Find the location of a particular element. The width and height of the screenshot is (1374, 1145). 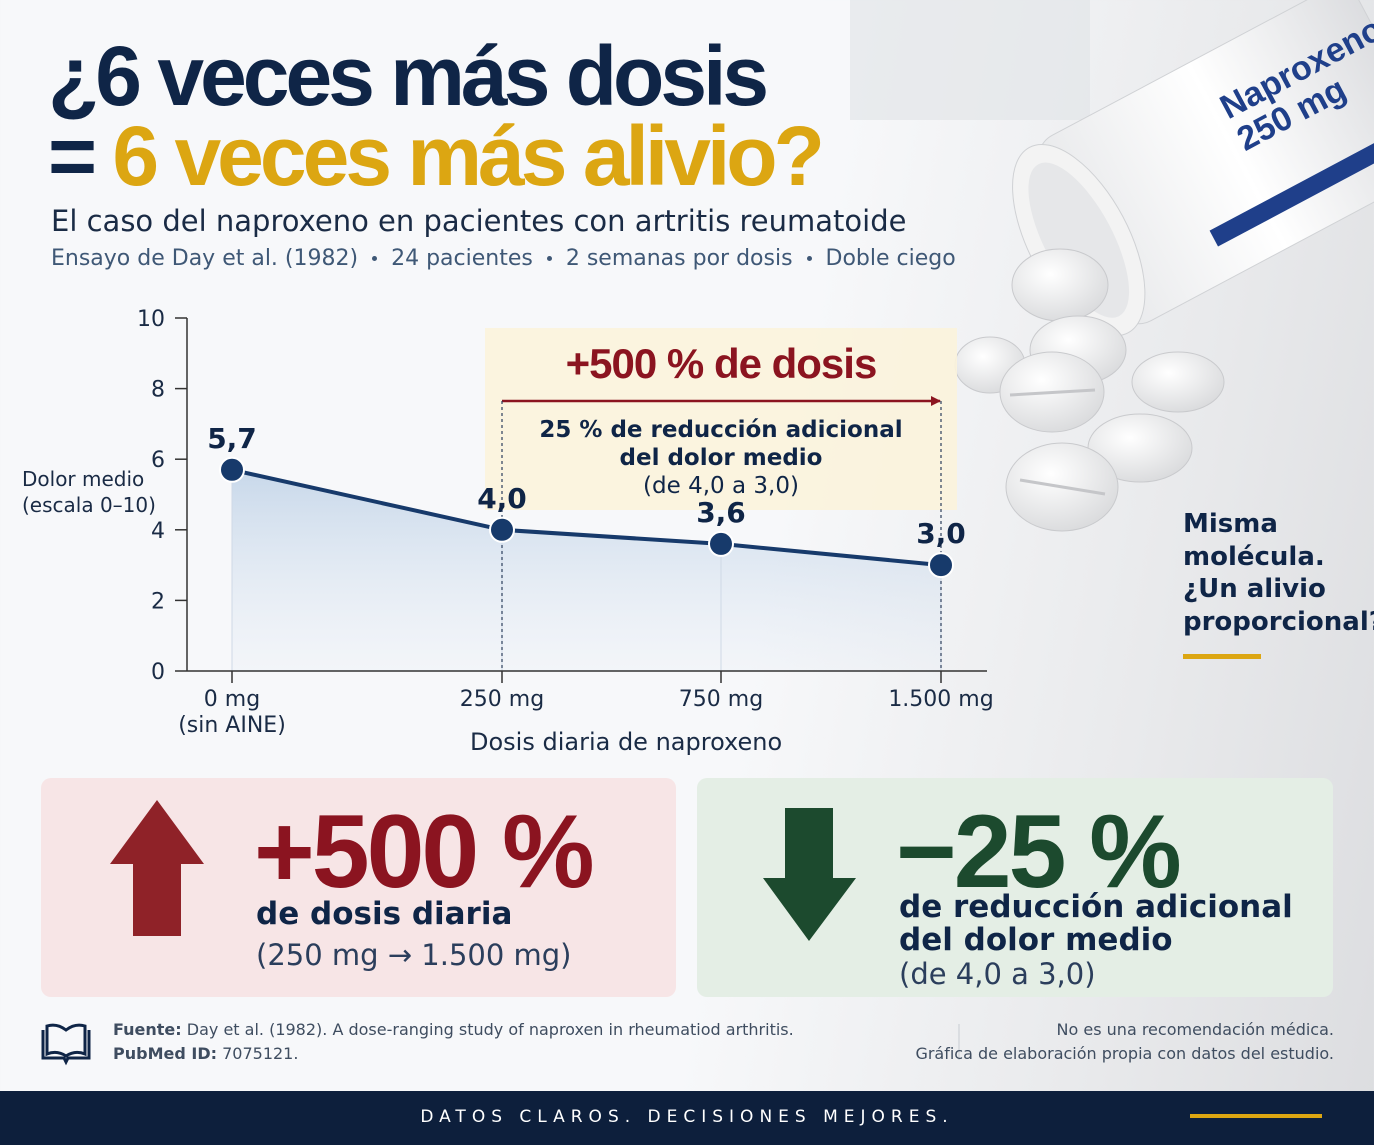

meta-item: Doble ciego is located at coordinates (890, 258).